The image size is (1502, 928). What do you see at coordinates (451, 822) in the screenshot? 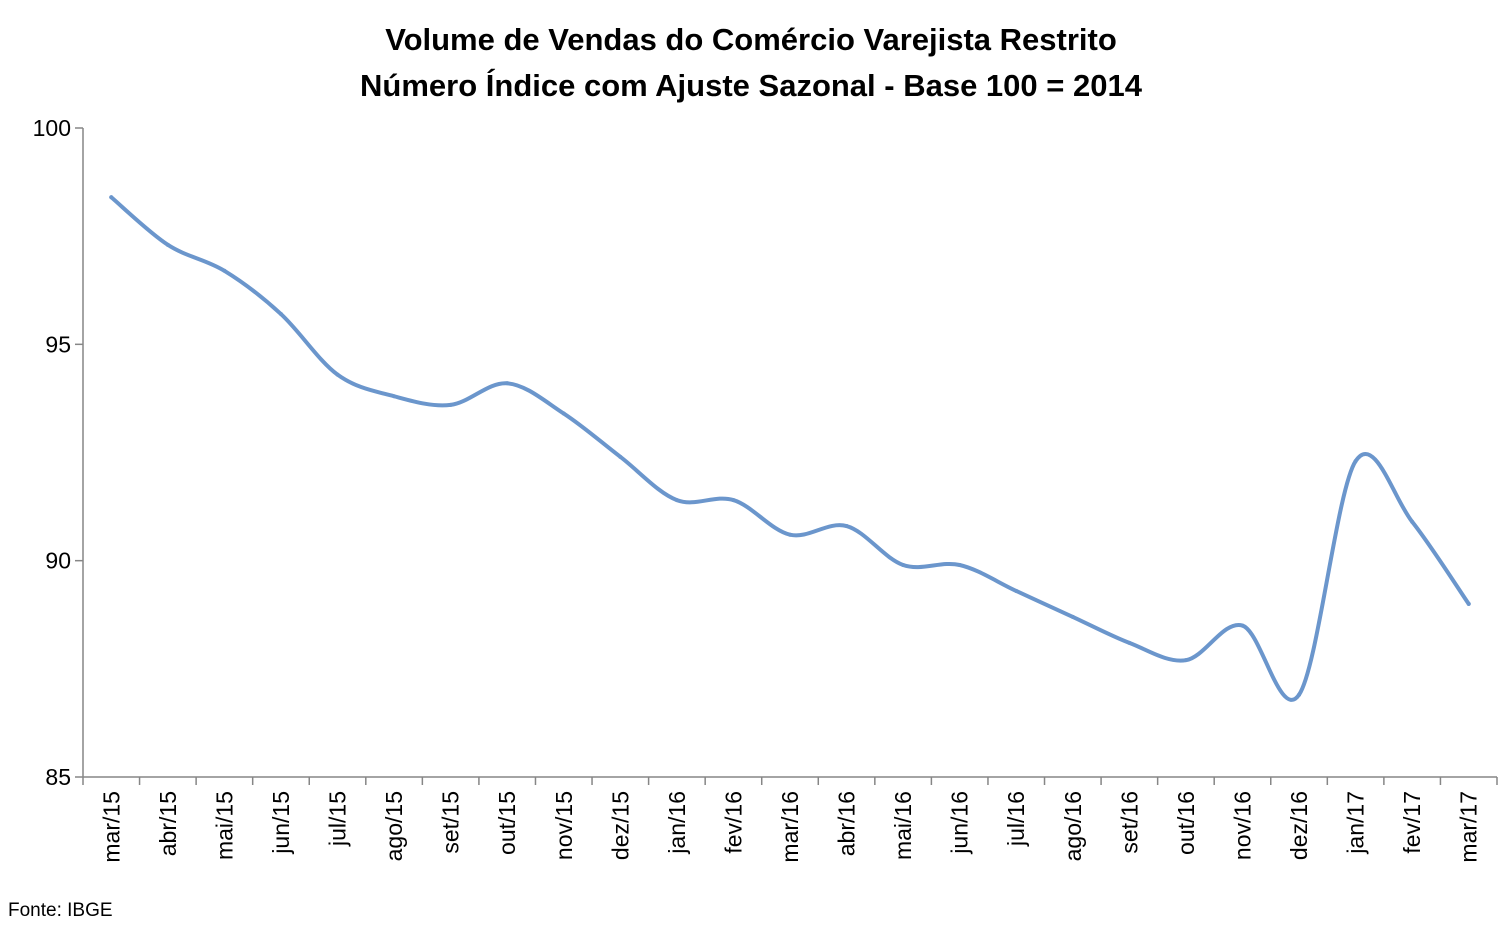
I see `x-tick-label: set/15` at bounding box center [451, 822].